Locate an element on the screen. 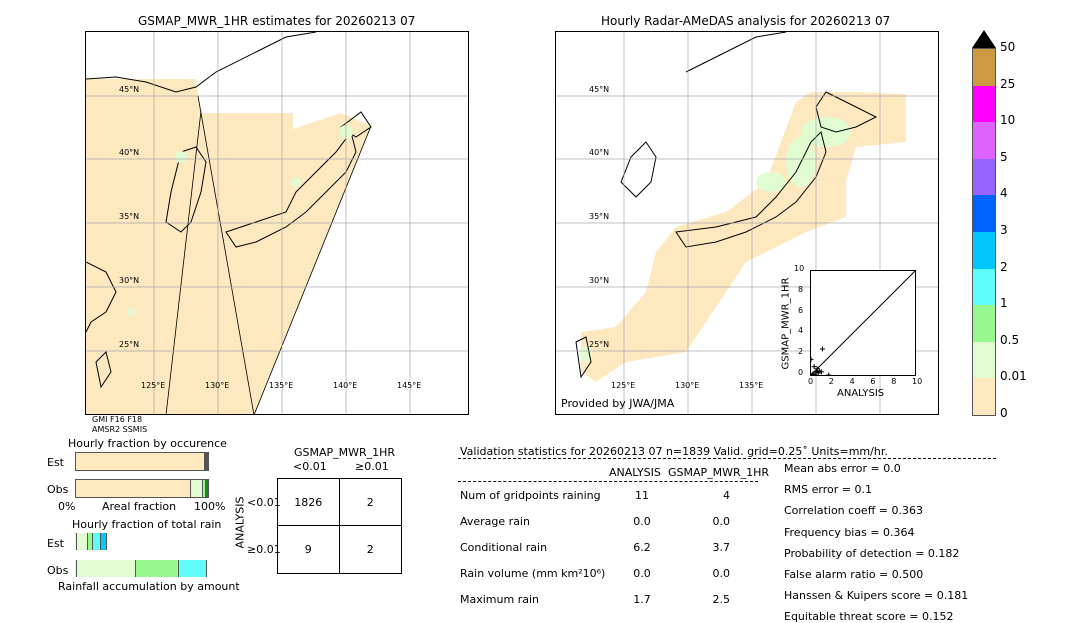  rain-obs-label: Obs is located at coordinates (58, 570).